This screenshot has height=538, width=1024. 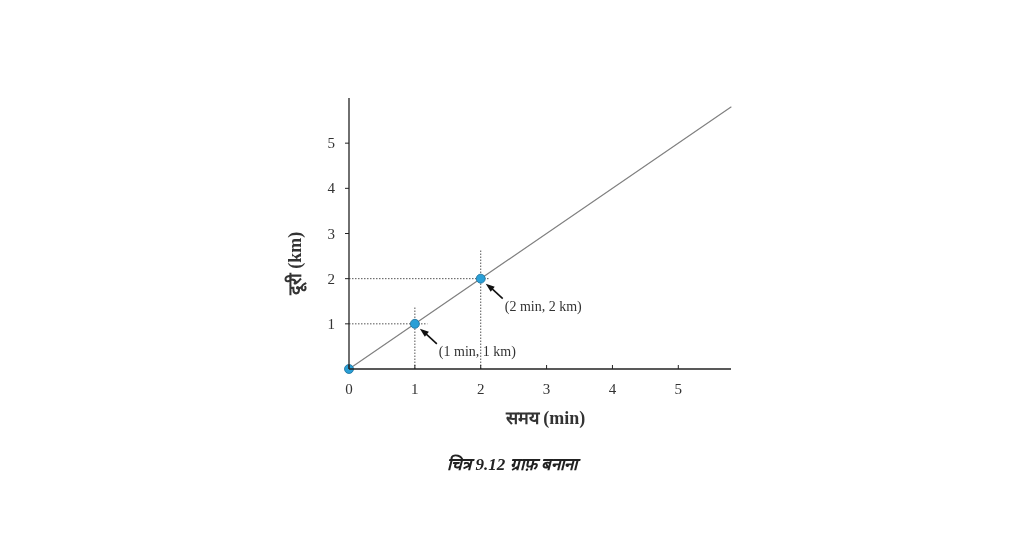 What do you see at coordinates (545, 418) in the screenshot?
I see `x-axis-title: समय (min)` at bounding box center [545, 418].